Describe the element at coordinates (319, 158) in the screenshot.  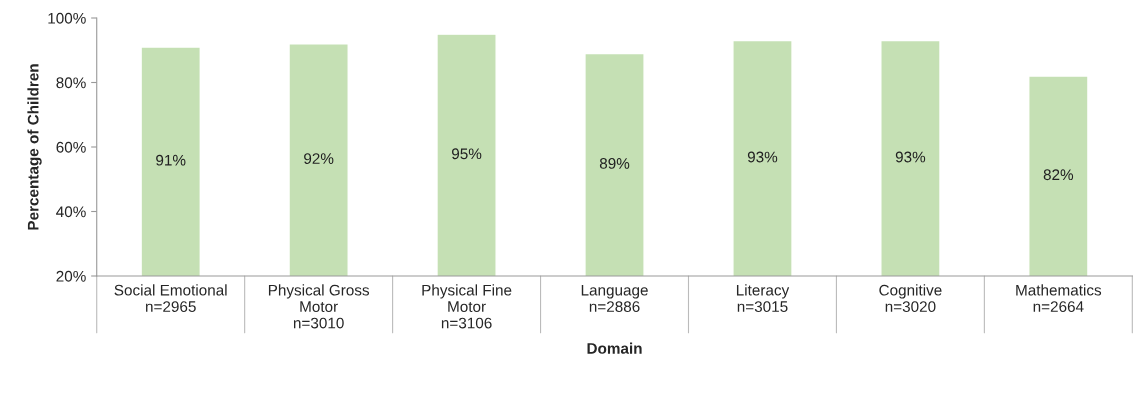
I see `data-label: 92%` at that location.